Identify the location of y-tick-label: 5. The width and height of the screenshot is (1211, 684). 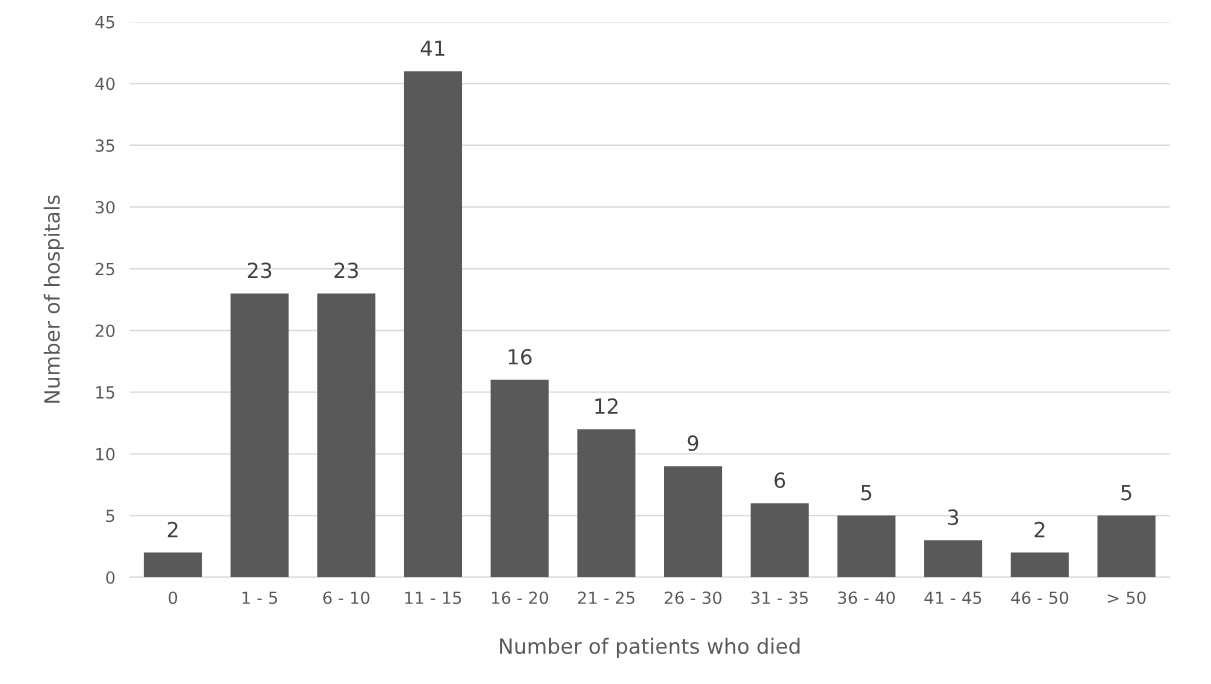
(110, 516).